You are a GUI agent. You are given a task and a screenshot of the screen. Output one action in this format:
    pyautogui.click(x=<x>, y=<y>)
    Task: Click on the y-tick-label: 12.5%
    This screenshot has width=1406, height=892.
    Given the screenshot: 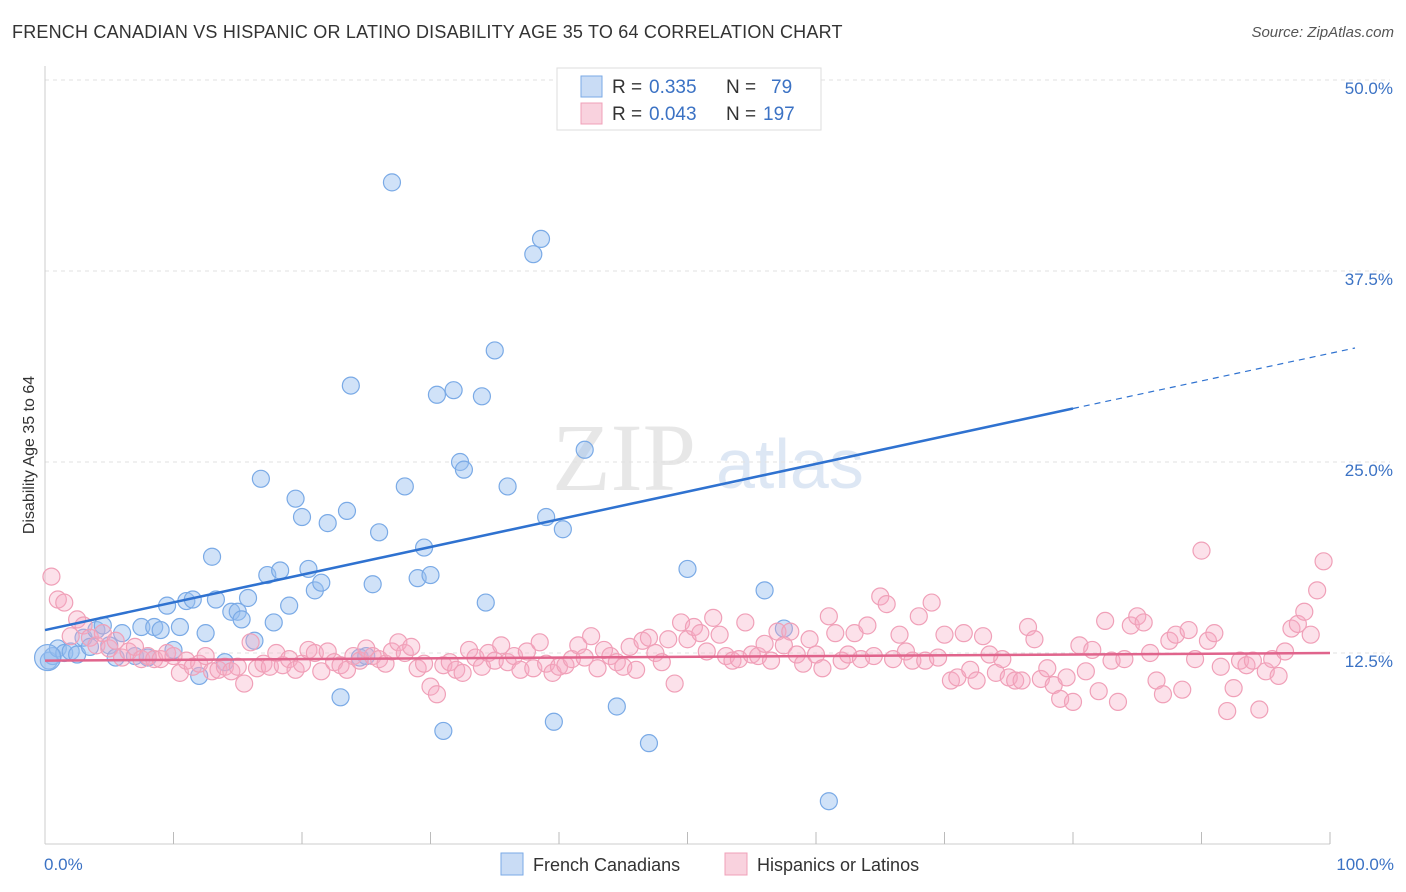 What is the action you would take?
    pyautogui.click(x=1369, y=661)
    